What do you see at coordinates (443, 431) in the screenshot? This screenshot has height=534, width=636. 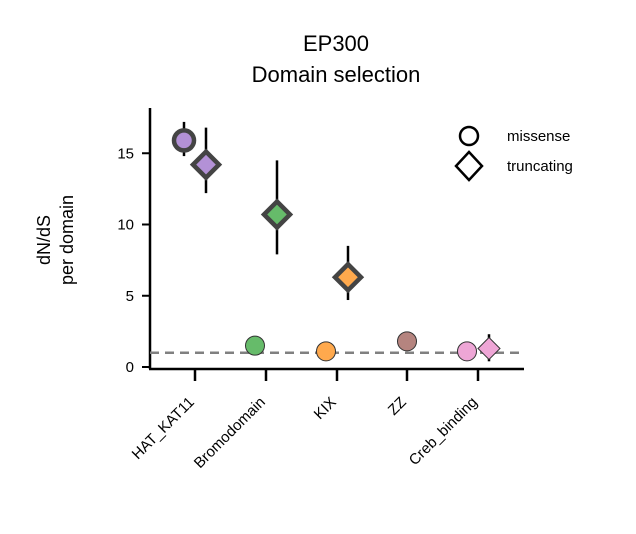 I see `x-tick-label: Creb_binding` at bounding box center [443, 431].